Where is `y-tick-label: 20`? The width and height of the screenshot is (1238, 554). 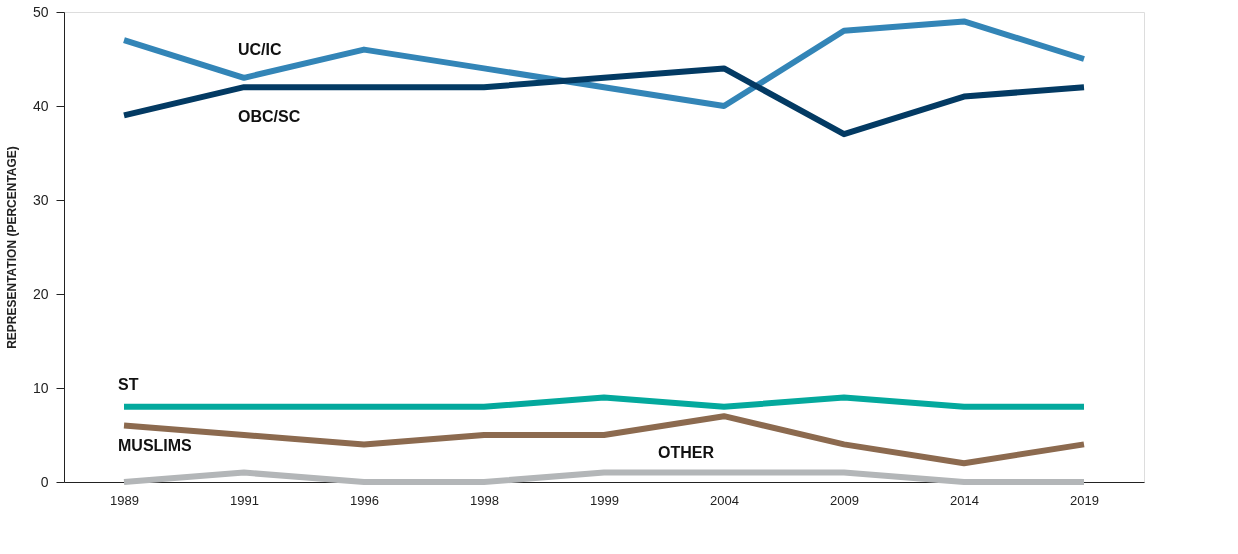
y-tick-label: 20 is located at coordinates (40, 293).